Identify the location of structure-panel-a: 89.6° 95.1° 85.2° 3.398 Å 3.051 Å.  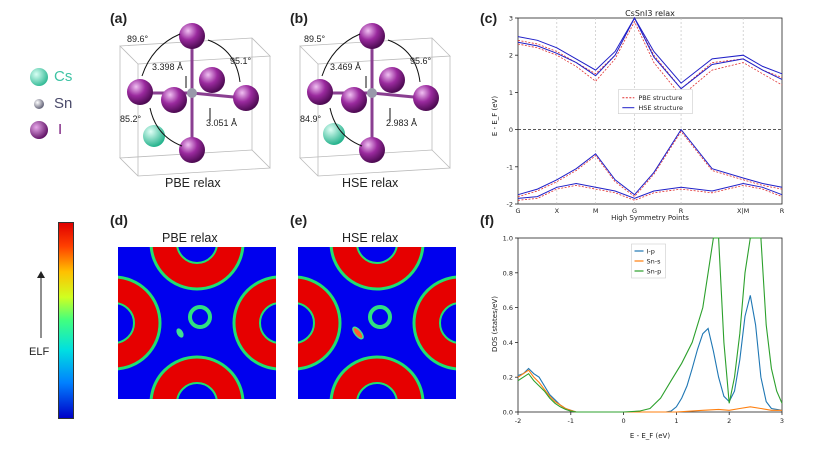
(194, 103).